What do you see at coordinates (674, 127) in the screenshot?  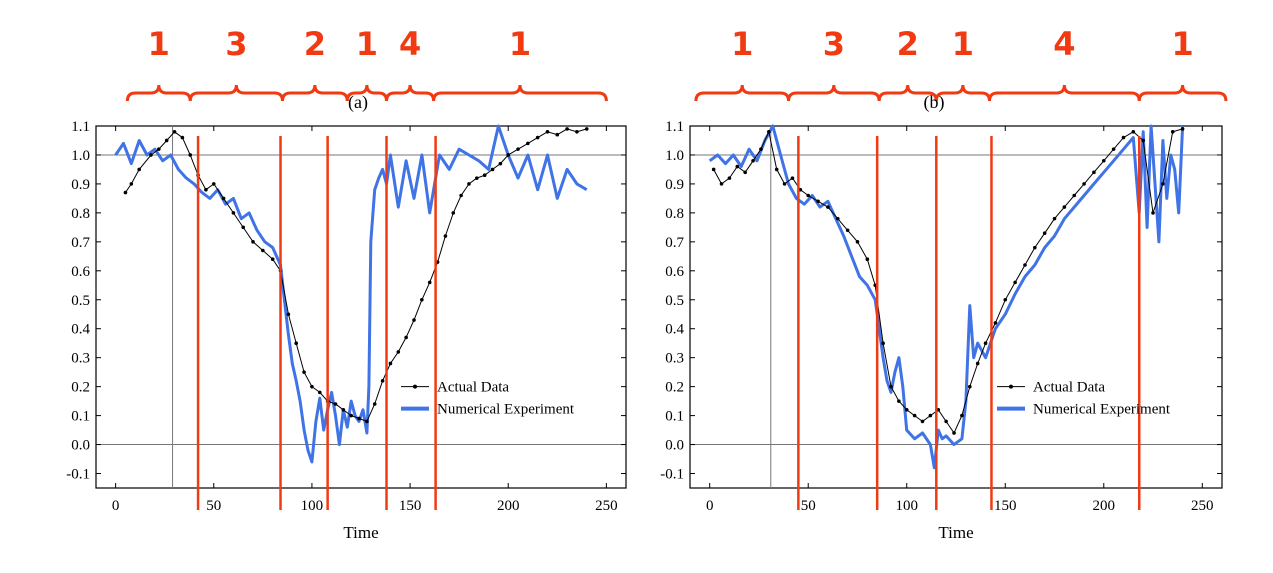 I see `y-tick-label: 1.1` at bounding box center [674, 127].